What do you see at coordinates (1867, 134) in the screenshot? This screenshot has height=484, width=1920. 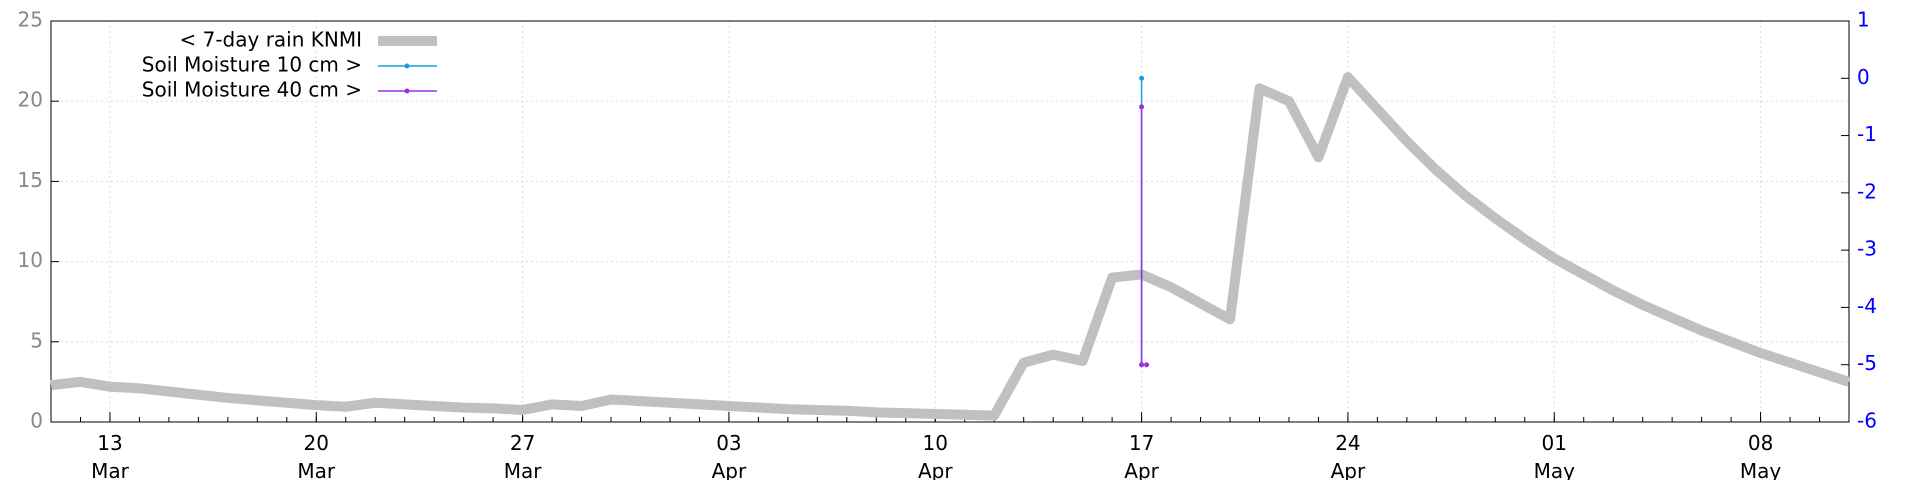 I see `y2-tick-label: -1` at bounding box center [1867, 134].